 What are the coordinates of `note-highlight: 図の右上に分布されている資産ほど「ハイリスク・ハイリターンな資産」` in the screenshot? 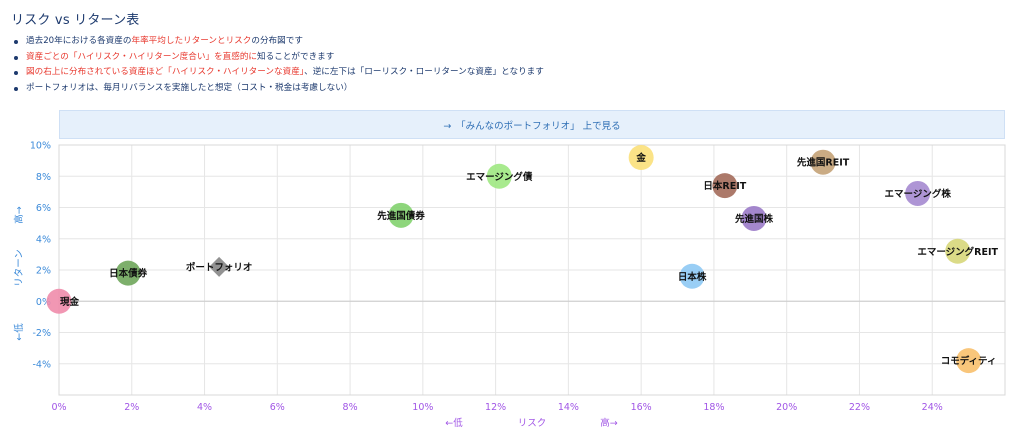 It's located at (165, 72).